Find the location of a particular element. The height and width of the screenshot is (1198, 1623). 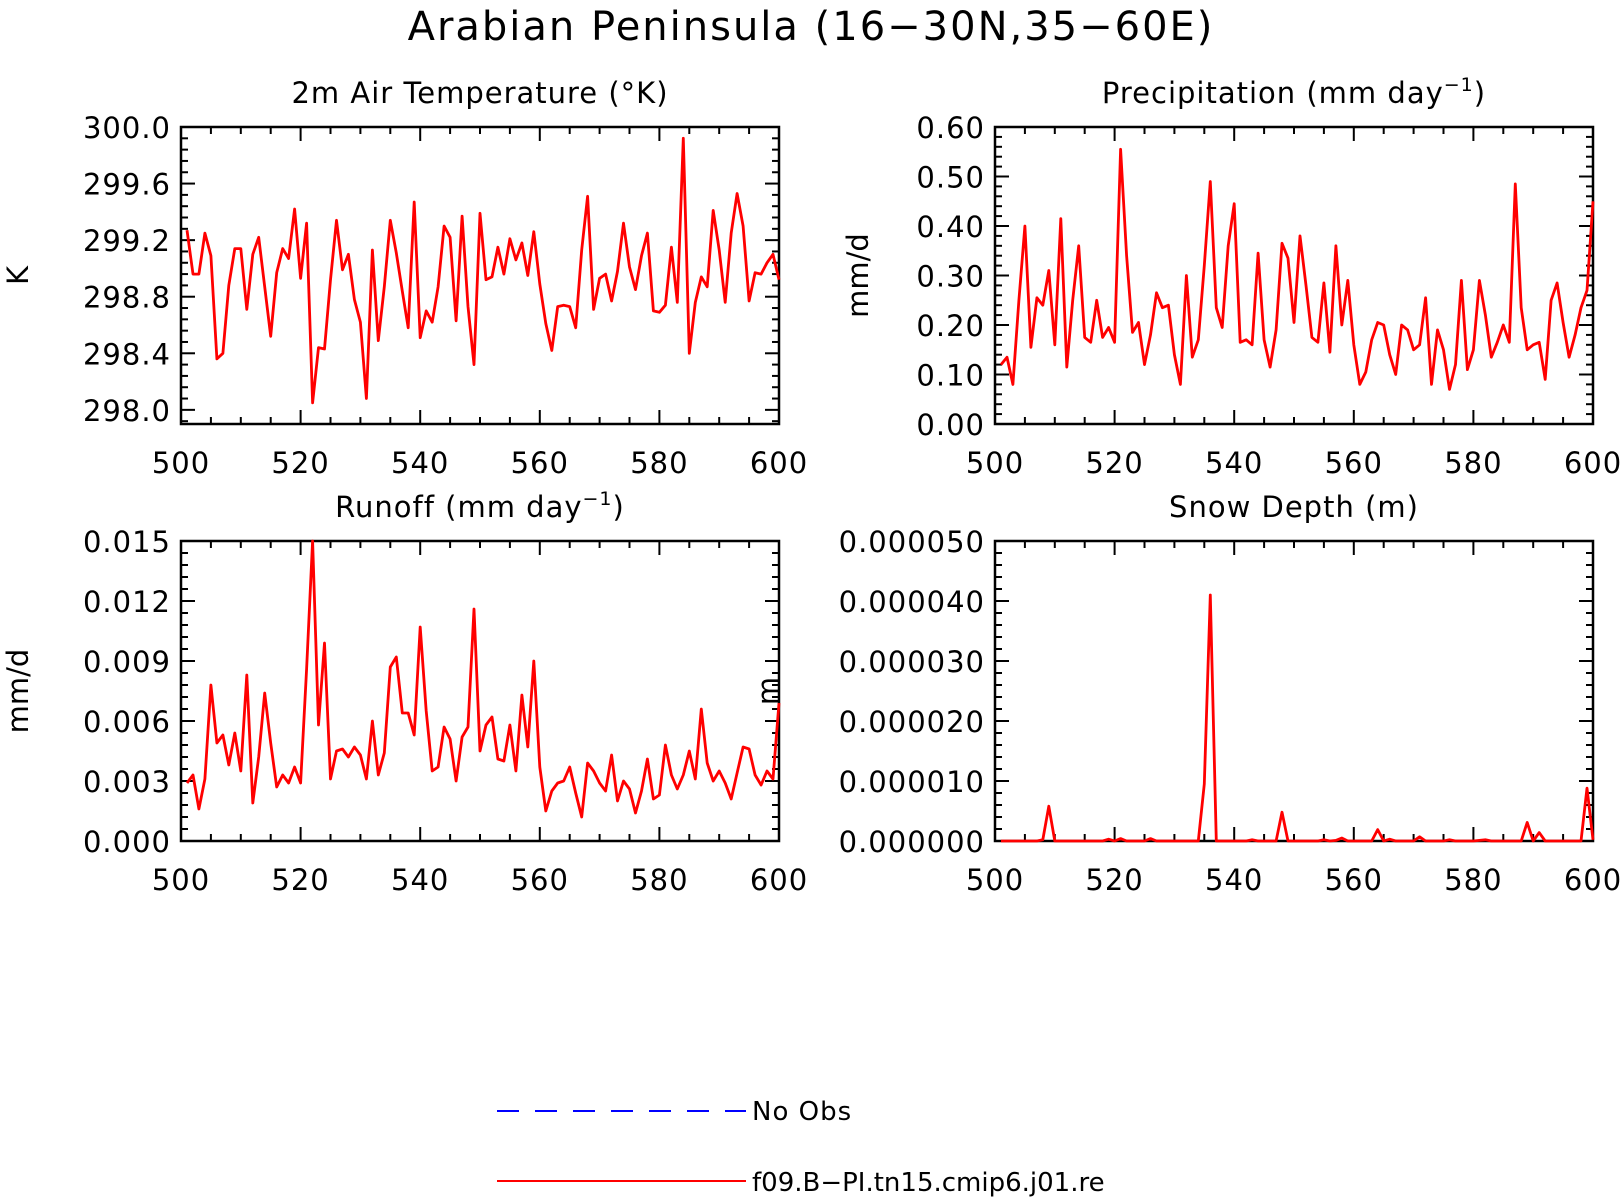

panel-title: Snow Depth (m) is located at coordinates (1294, 507).